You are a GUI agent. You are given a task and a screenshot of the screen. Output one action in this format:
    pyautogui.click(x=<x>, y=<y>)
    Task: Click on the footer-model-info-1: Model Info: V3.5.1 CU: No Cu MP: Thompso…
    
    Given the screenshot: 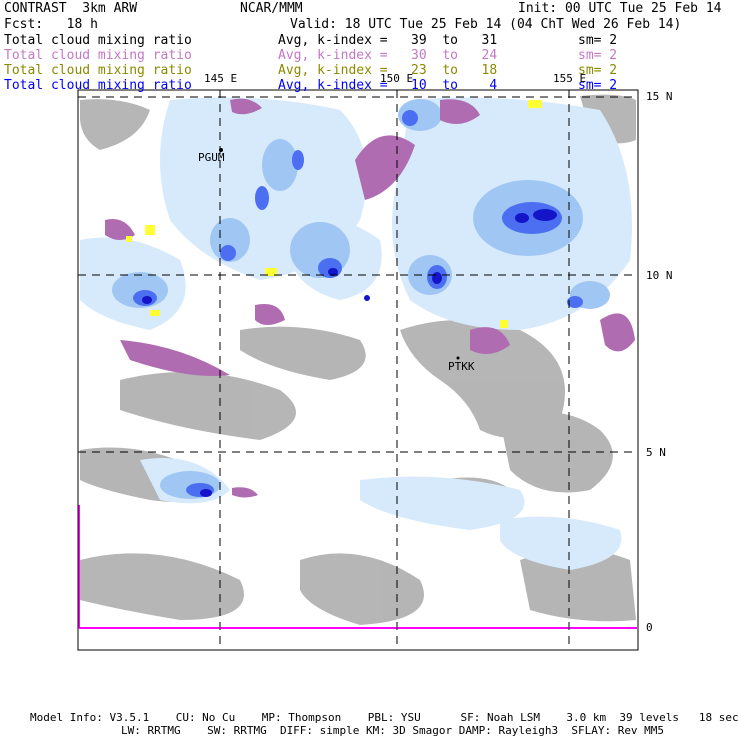 What is the action you would take?
    pyautogui.click(x=384, y=717)
    